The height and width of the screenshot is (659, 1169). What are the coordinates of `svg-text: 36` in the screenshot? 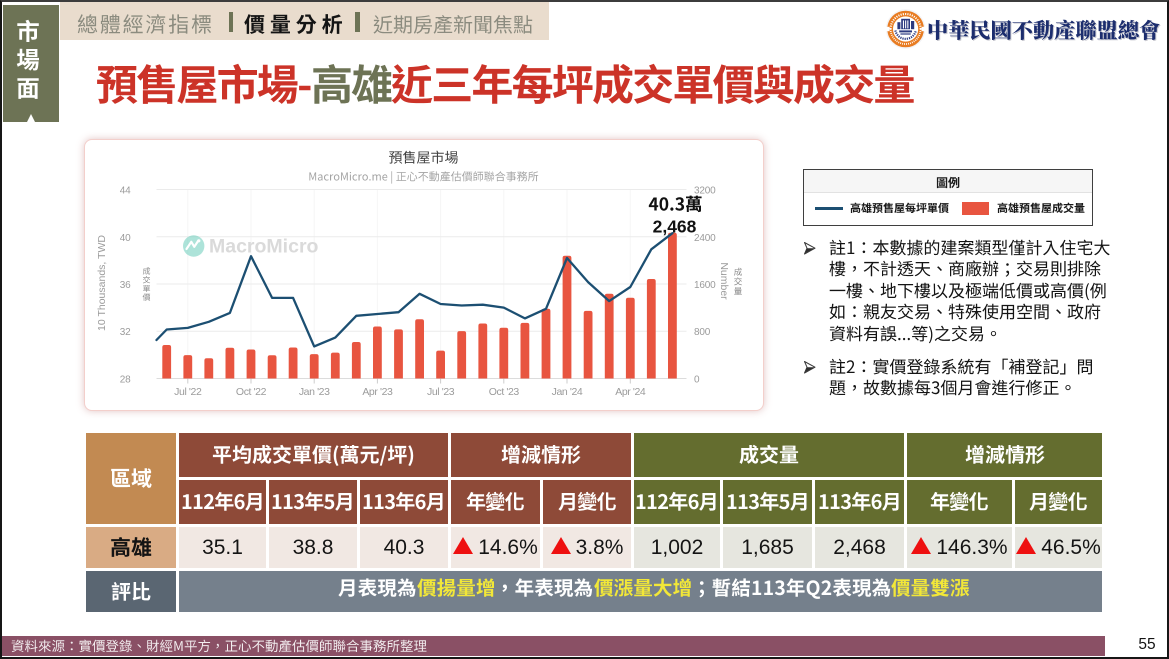 It's located at (124, 285).